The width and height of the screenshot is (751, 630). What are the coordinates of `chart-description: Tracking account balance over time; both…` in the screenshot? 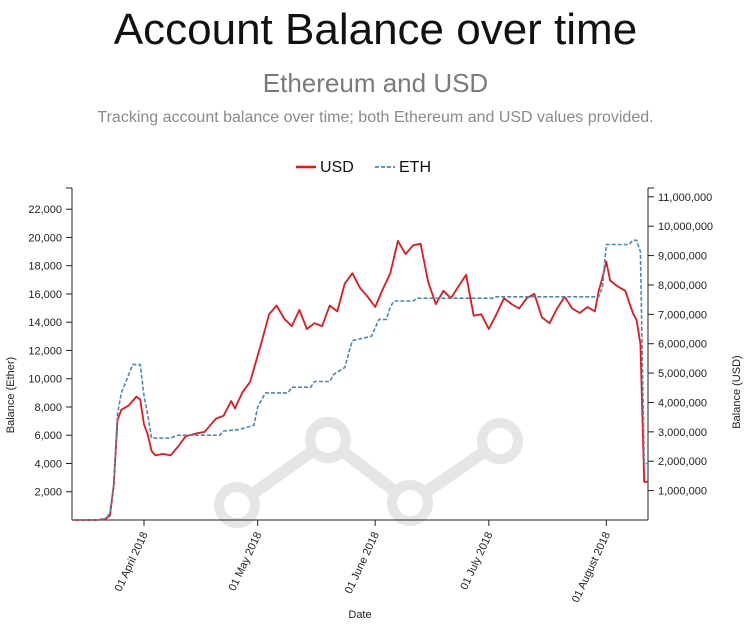 It's located at (375, 117).